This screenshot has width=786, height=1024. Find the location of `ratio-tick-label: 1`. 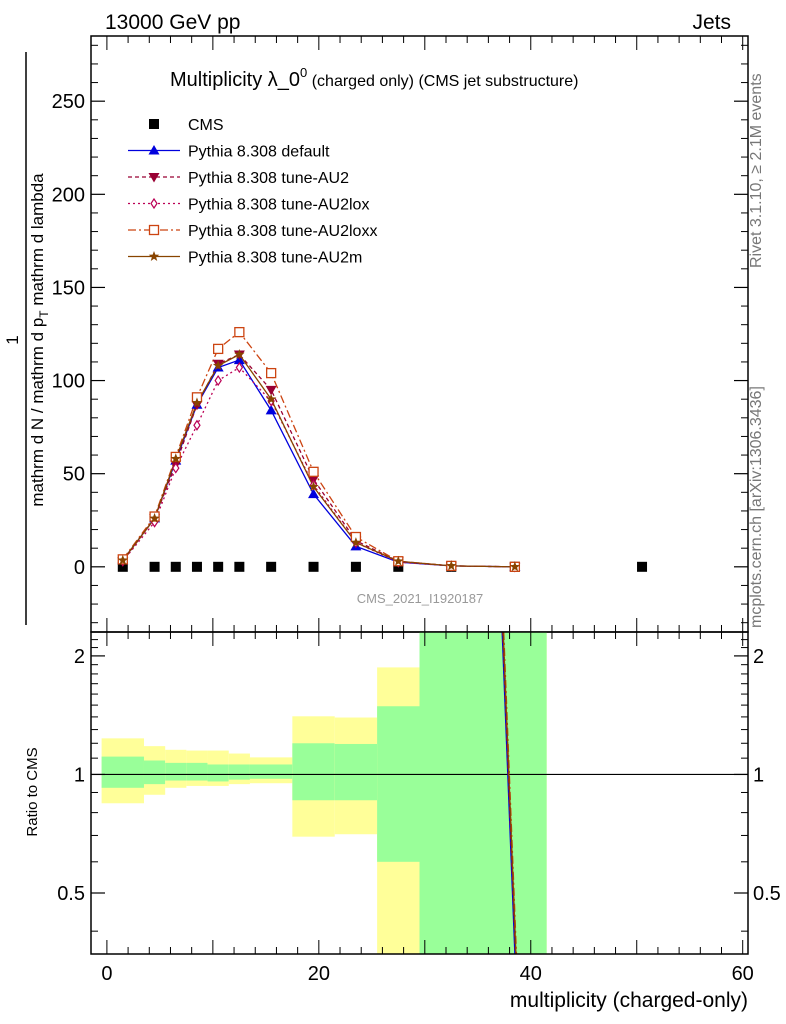

ratio-tick-label: 1 is located at coordinates (79, 775).